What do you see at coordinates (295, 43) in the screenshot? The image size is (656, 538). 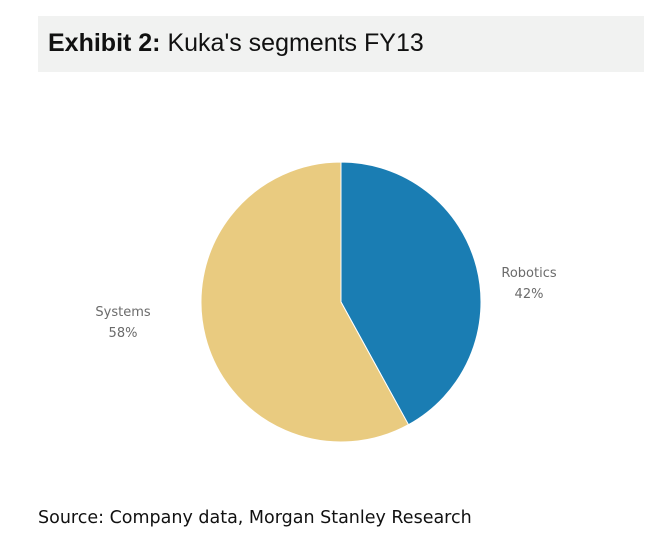 I see `exhibit-title-text: Kuka's segments FY13` at bounding box center [295, 43].